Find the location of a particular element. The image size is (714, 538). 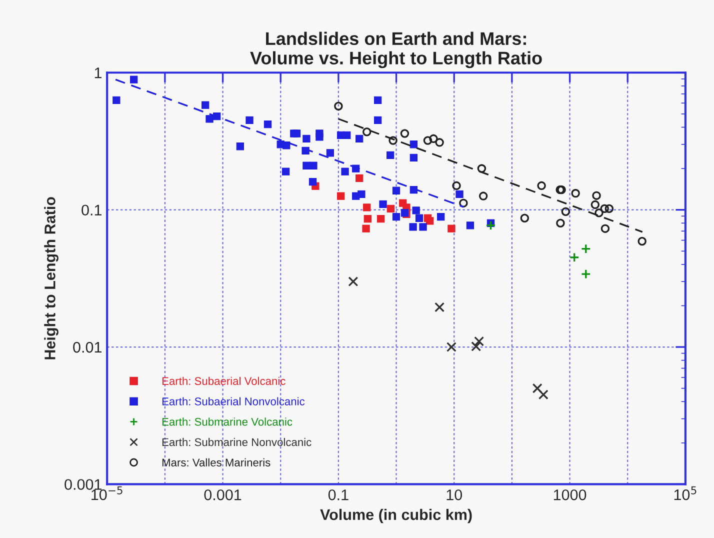

legend-label: Mars: Valles Marineris is located at coordinates (216, 462).